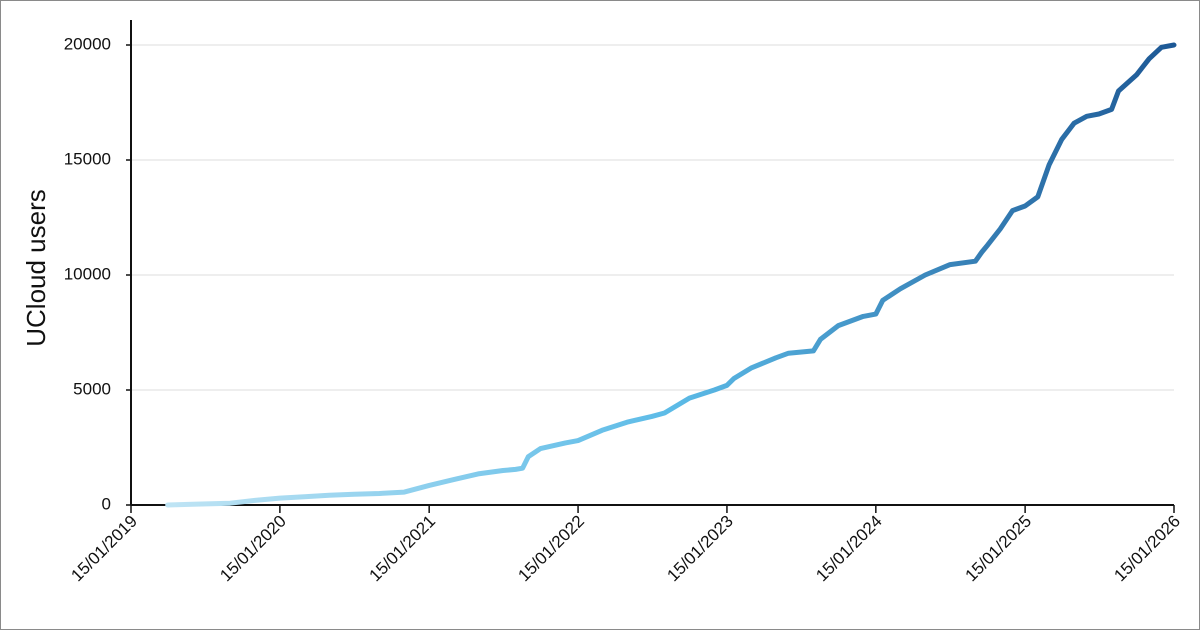 Image resolution: width=1200 pixels, height=630 pixels. I want to click on y-tick-label: 10000, so click(87, 273).